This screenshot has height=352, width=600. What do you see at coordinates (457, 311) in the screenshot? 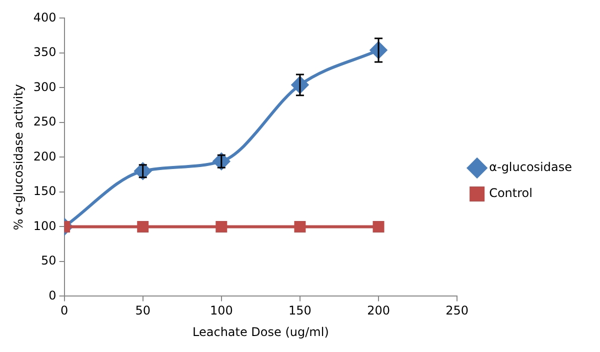
I see `x-tick-label: 250` at bounding box center [457, 311].